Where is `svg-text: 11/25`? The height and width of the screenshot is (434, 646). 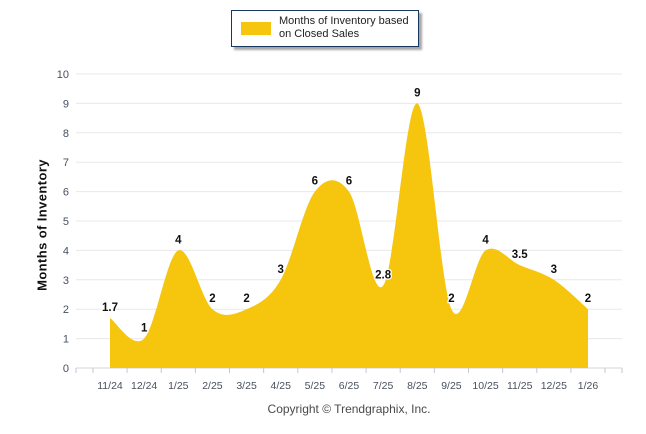 svg-text: 11/25 is located at coordinates (520, 386).